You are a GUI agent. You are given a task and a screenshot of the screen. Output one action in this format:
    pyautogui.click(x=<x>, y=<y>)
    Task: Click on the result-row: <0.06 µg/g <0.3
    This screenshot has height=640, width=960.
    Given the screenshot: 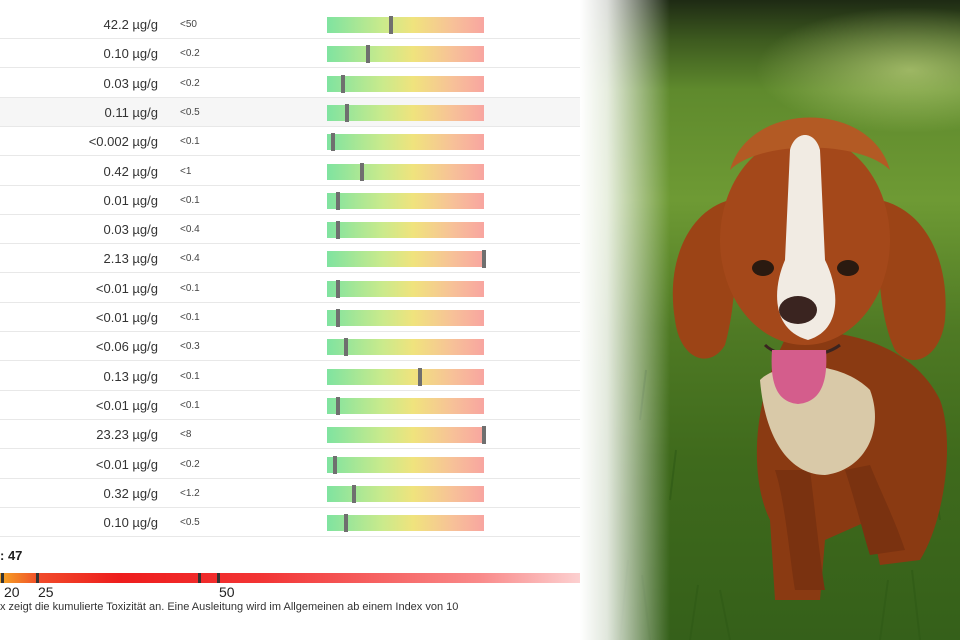 What is the action you would take?
    pyautogui.click(x=290, y=347)
    